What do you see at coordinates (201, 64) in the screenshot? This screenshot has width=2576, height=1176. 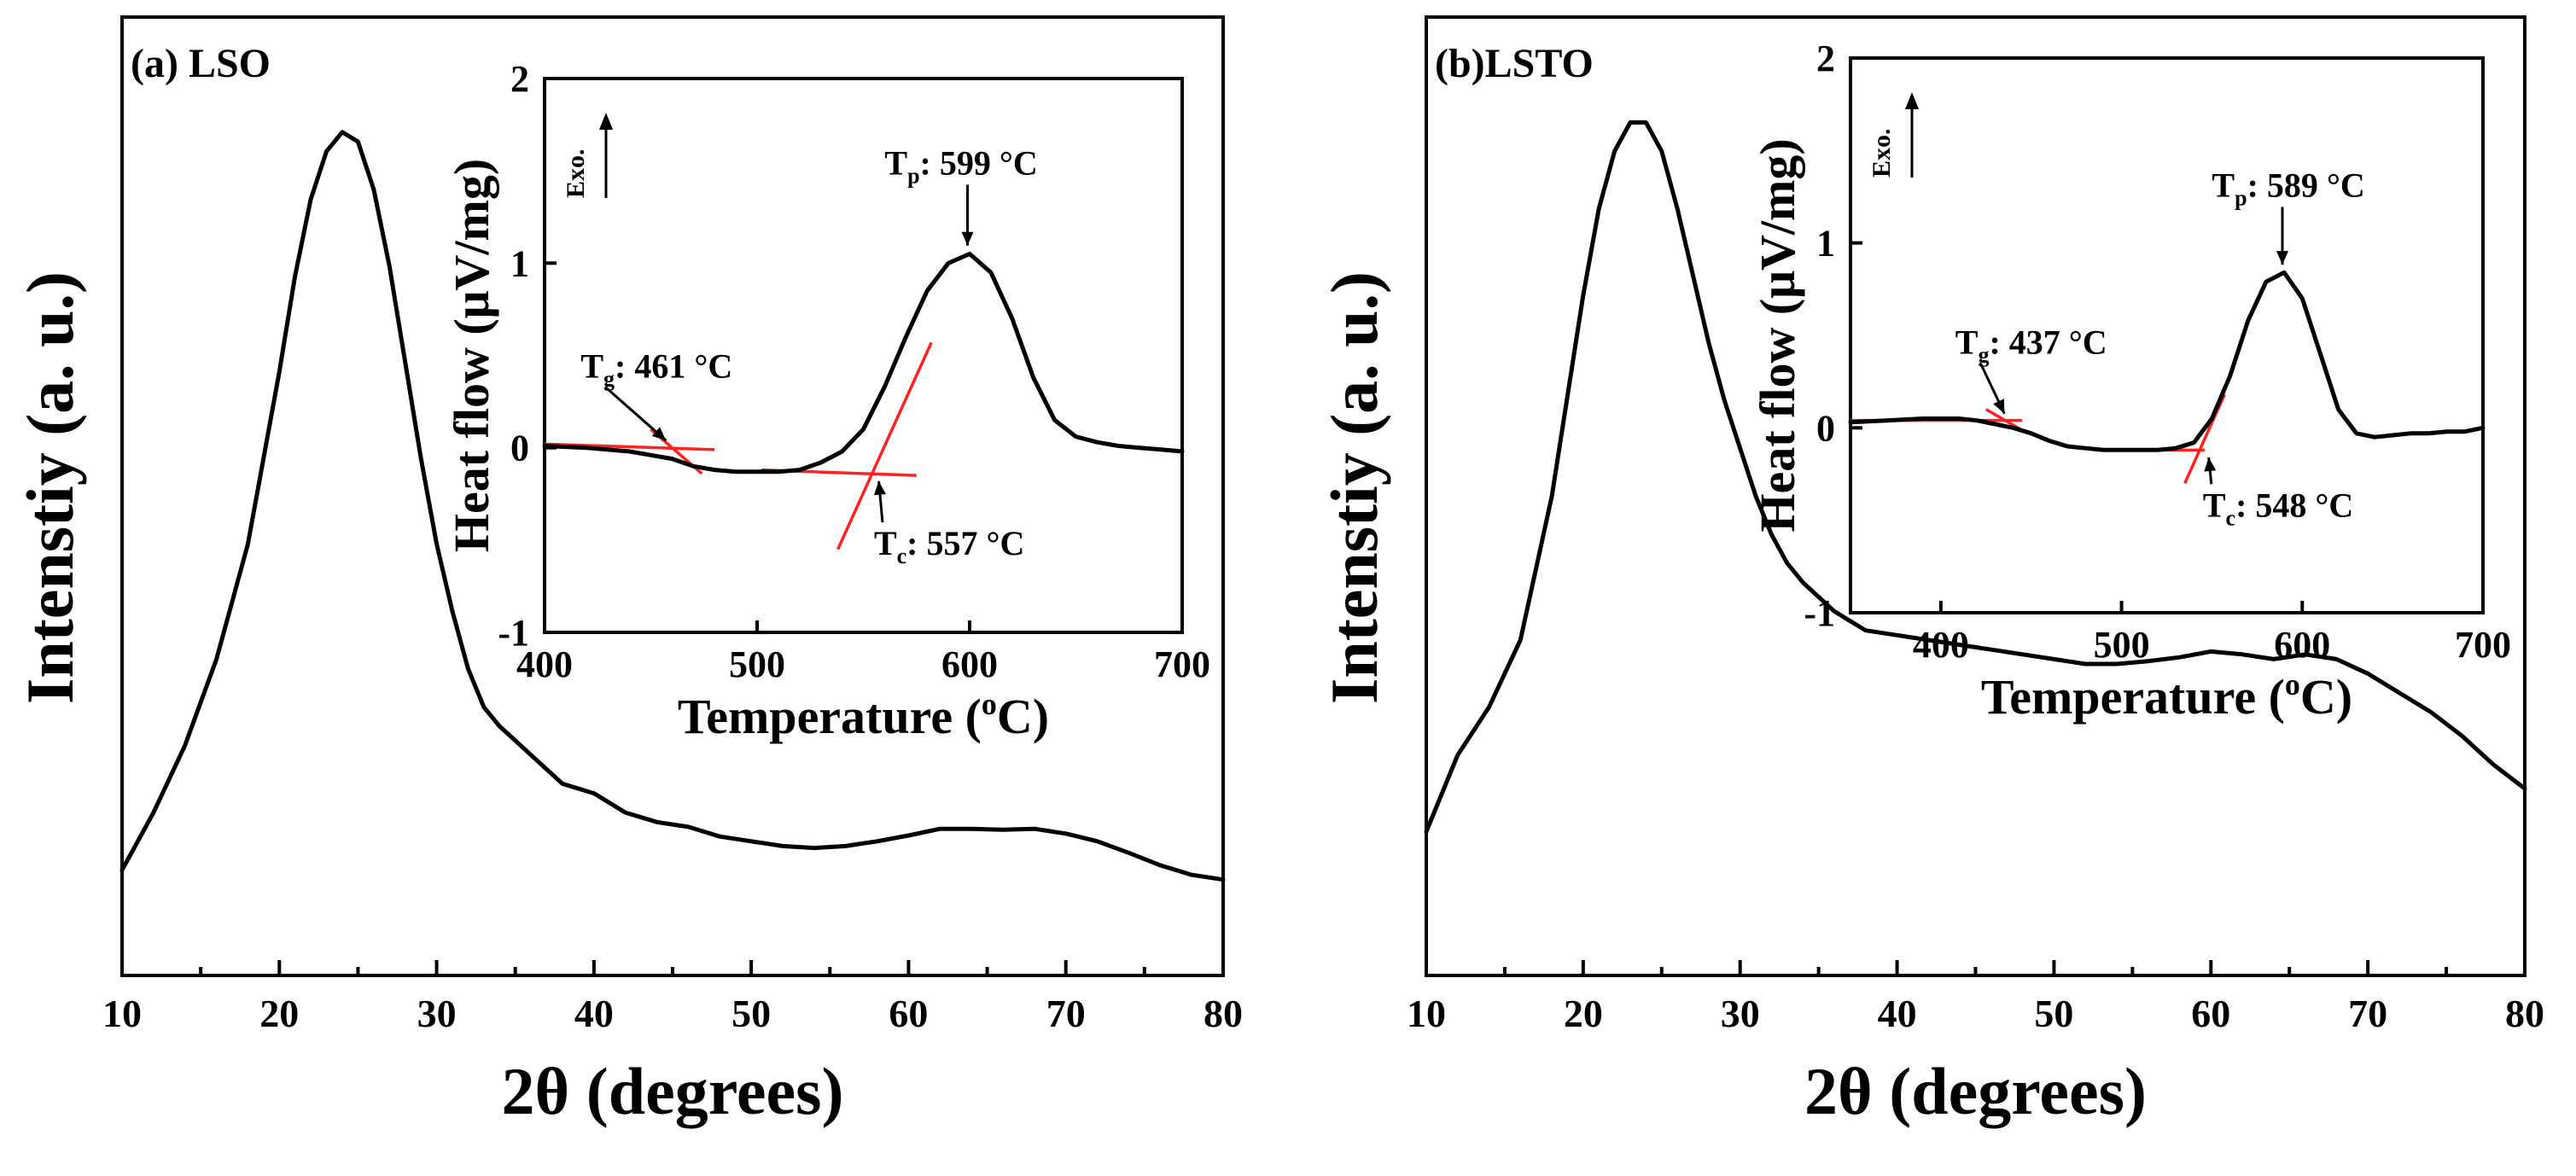 I see `panel-title: (a) LSO` at bounding box center [201, 64].